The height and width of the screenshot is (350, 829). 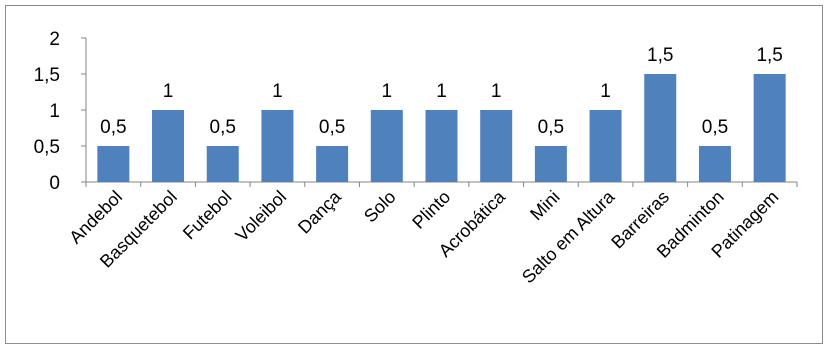 What do you see at coordinates (54, 39) in the screenshot?
I see `y-tick-label: 2` at bounding box center [54, 39].